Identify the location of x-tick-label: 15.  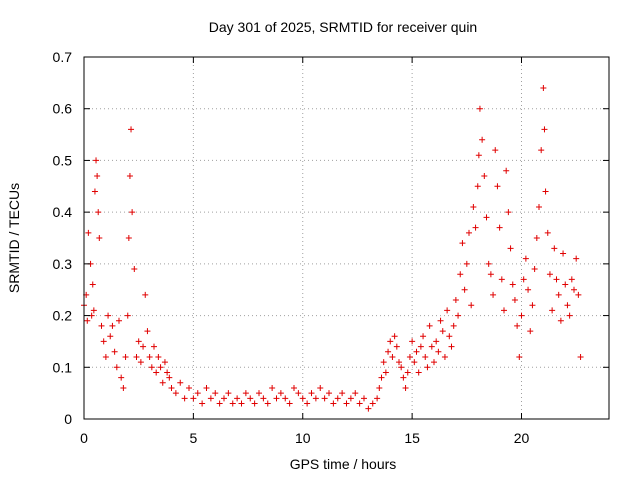
(412, 438).